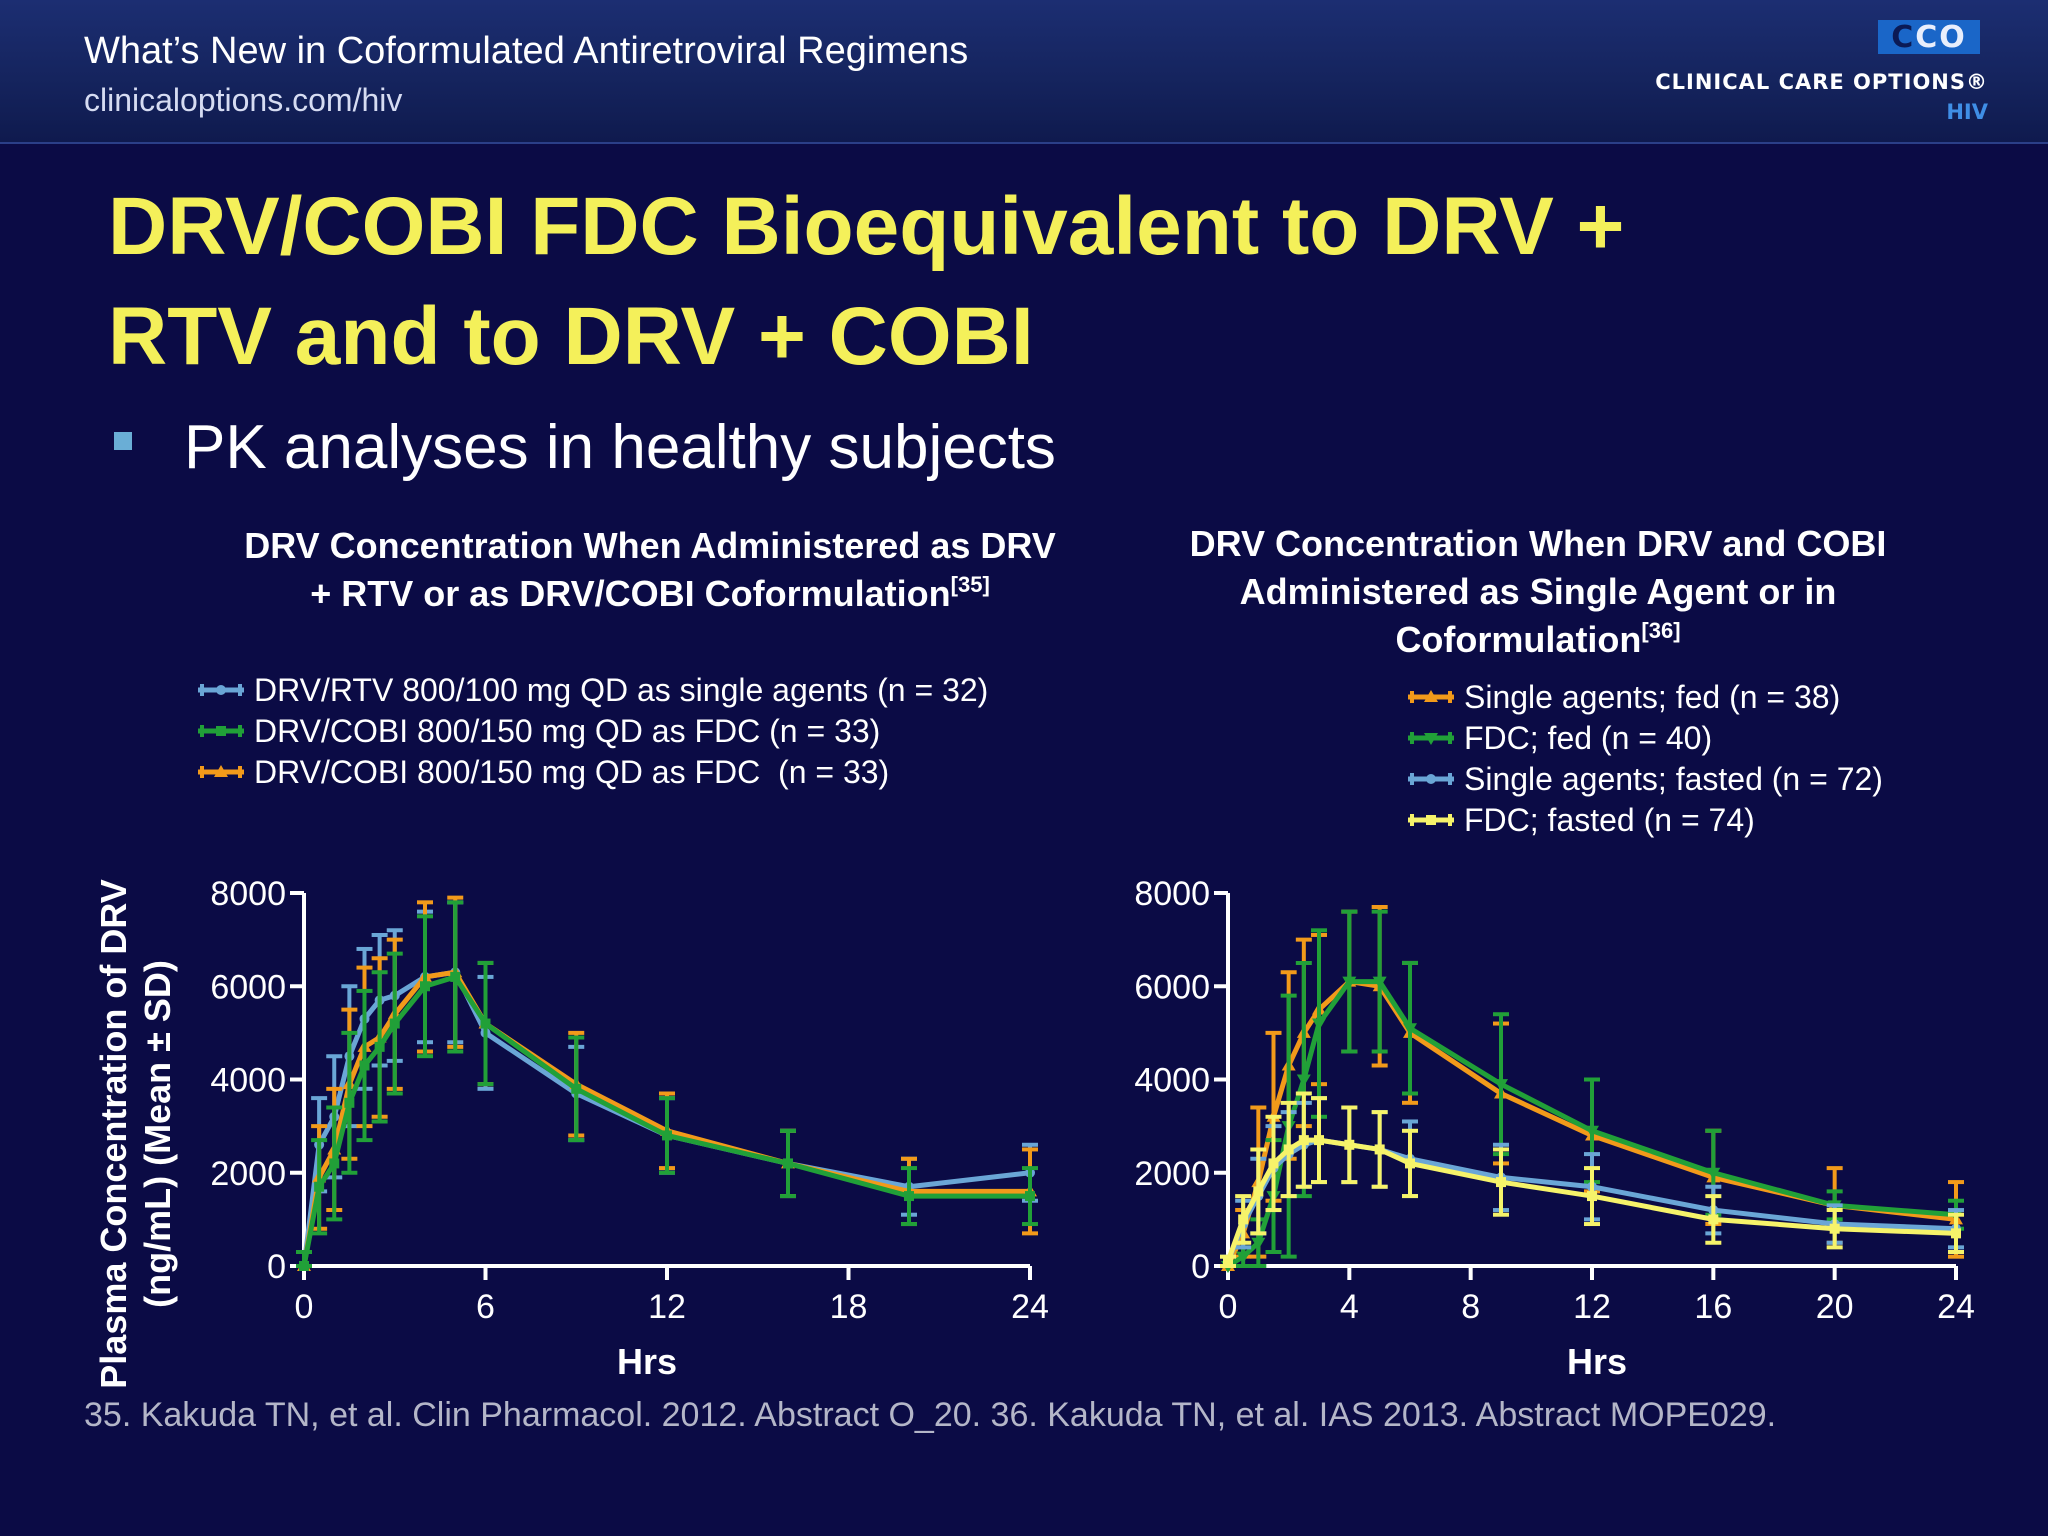  What do you see at coordinates (1172, 987) in the screenshot?
I see `chart2-y-tick-label: 6000` at bounding box center [1172, 987].